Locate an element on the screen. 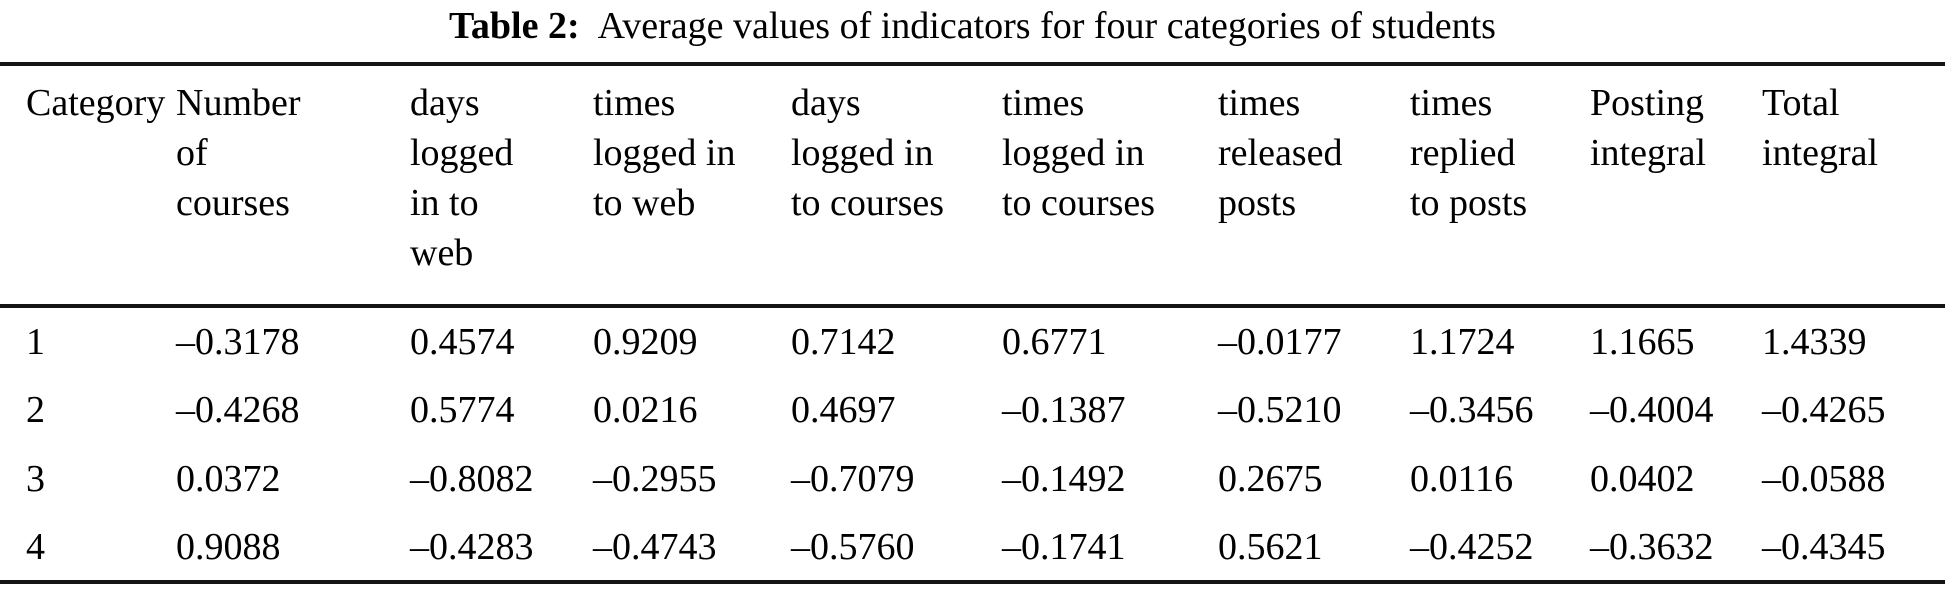 This screenshot has width=1945, height=593. value-cell: 0.5621 is located at coordinates (1270, 546).